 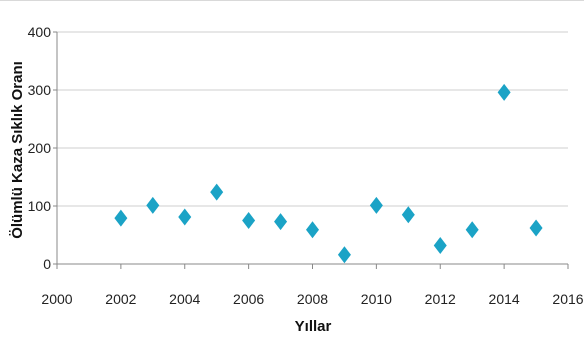 What do you see at coordinates (567, 299) in the screenshot?
I see `x-tick-label: 2016` at bounding box center [567, 299].